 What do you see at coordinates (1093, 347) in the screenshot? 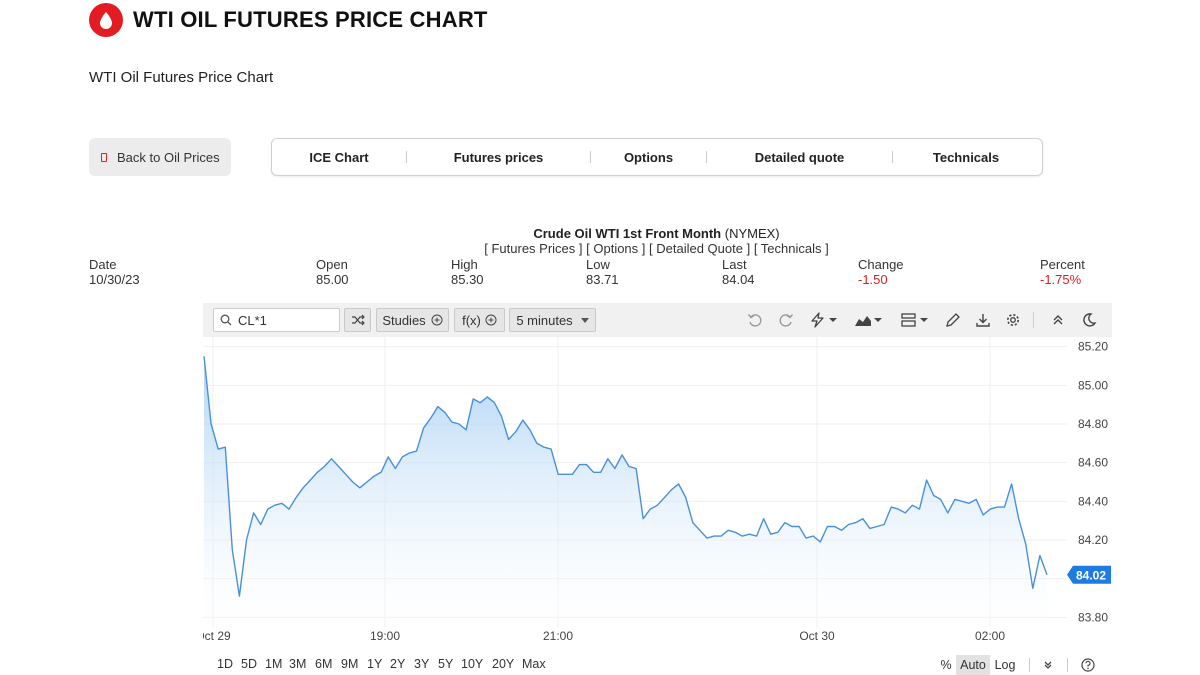
I see `y-tick-label: 85.20` at bounding box center [1093, 347].